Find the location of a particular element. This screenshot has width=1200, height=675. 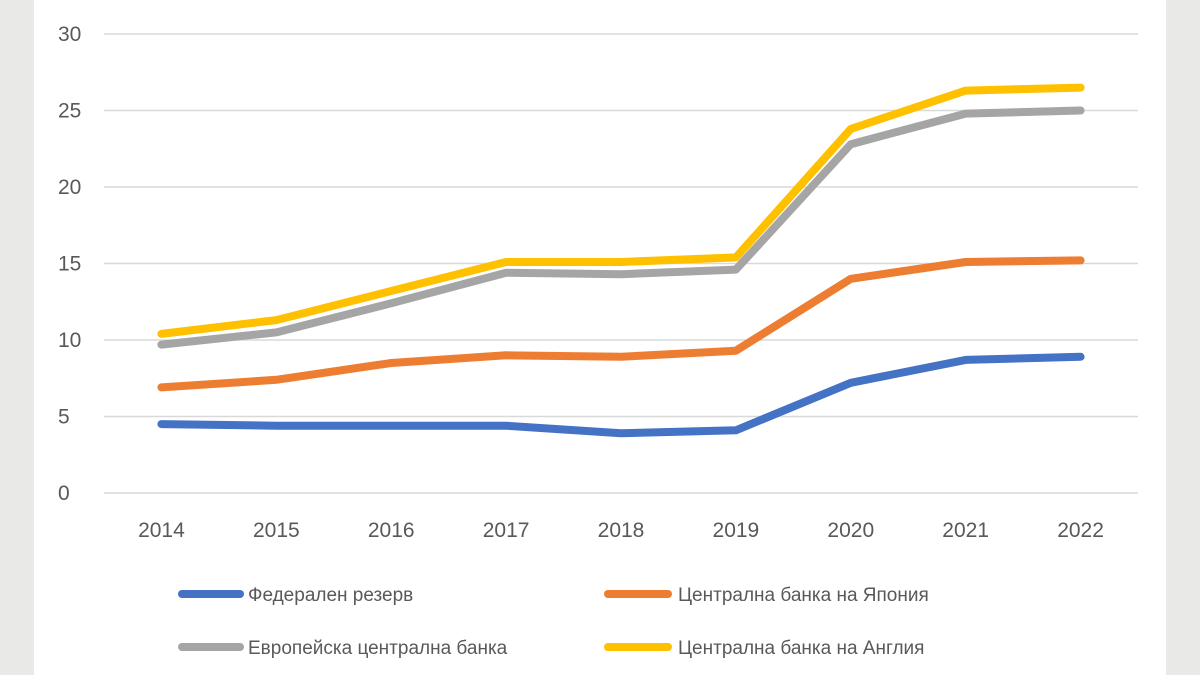

y-tick-label: 15 is located at coordinates (69, 264).